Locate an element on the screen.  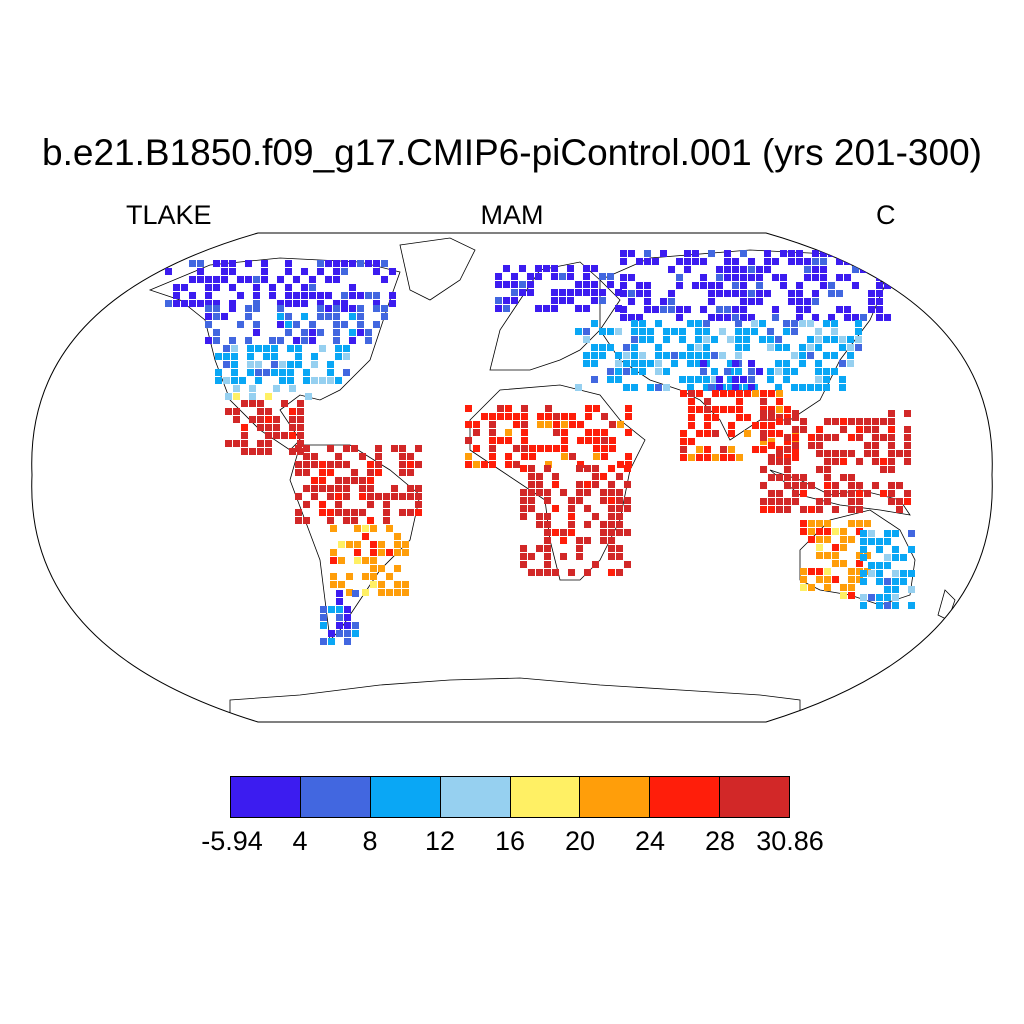
lake-cell-tibet is located at coordinates (735, 379).